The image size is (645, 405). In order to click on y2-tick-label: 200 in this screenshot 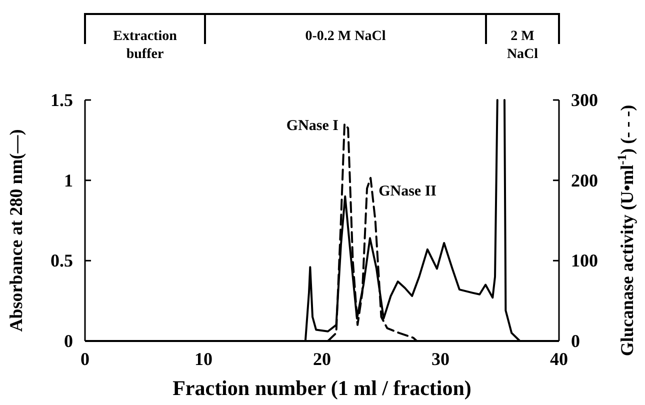, I will do `click(584, 180)`.